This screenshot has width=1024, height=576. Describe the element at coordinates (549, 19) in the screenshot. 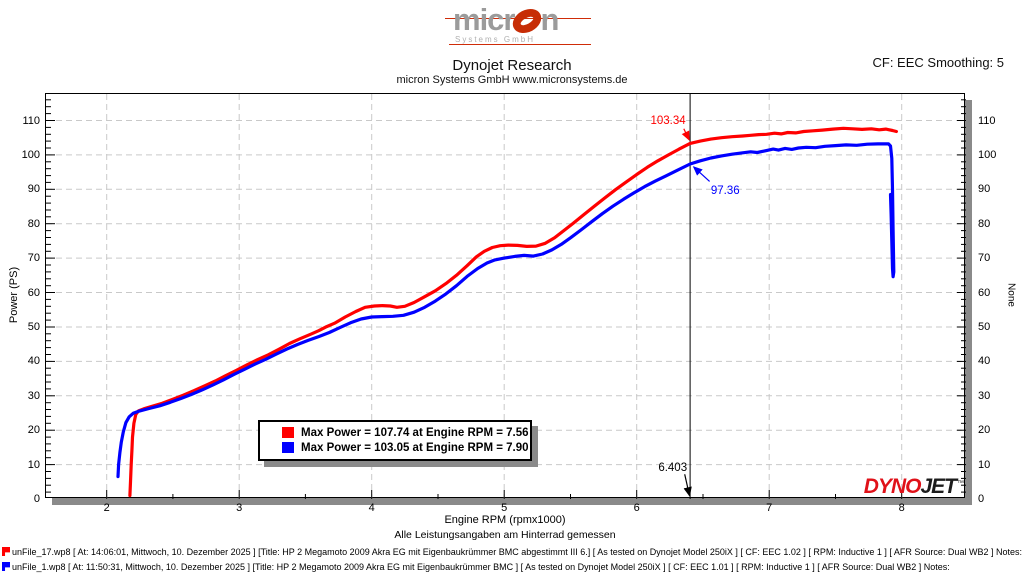

I see `logo-text-n: n` at that location.